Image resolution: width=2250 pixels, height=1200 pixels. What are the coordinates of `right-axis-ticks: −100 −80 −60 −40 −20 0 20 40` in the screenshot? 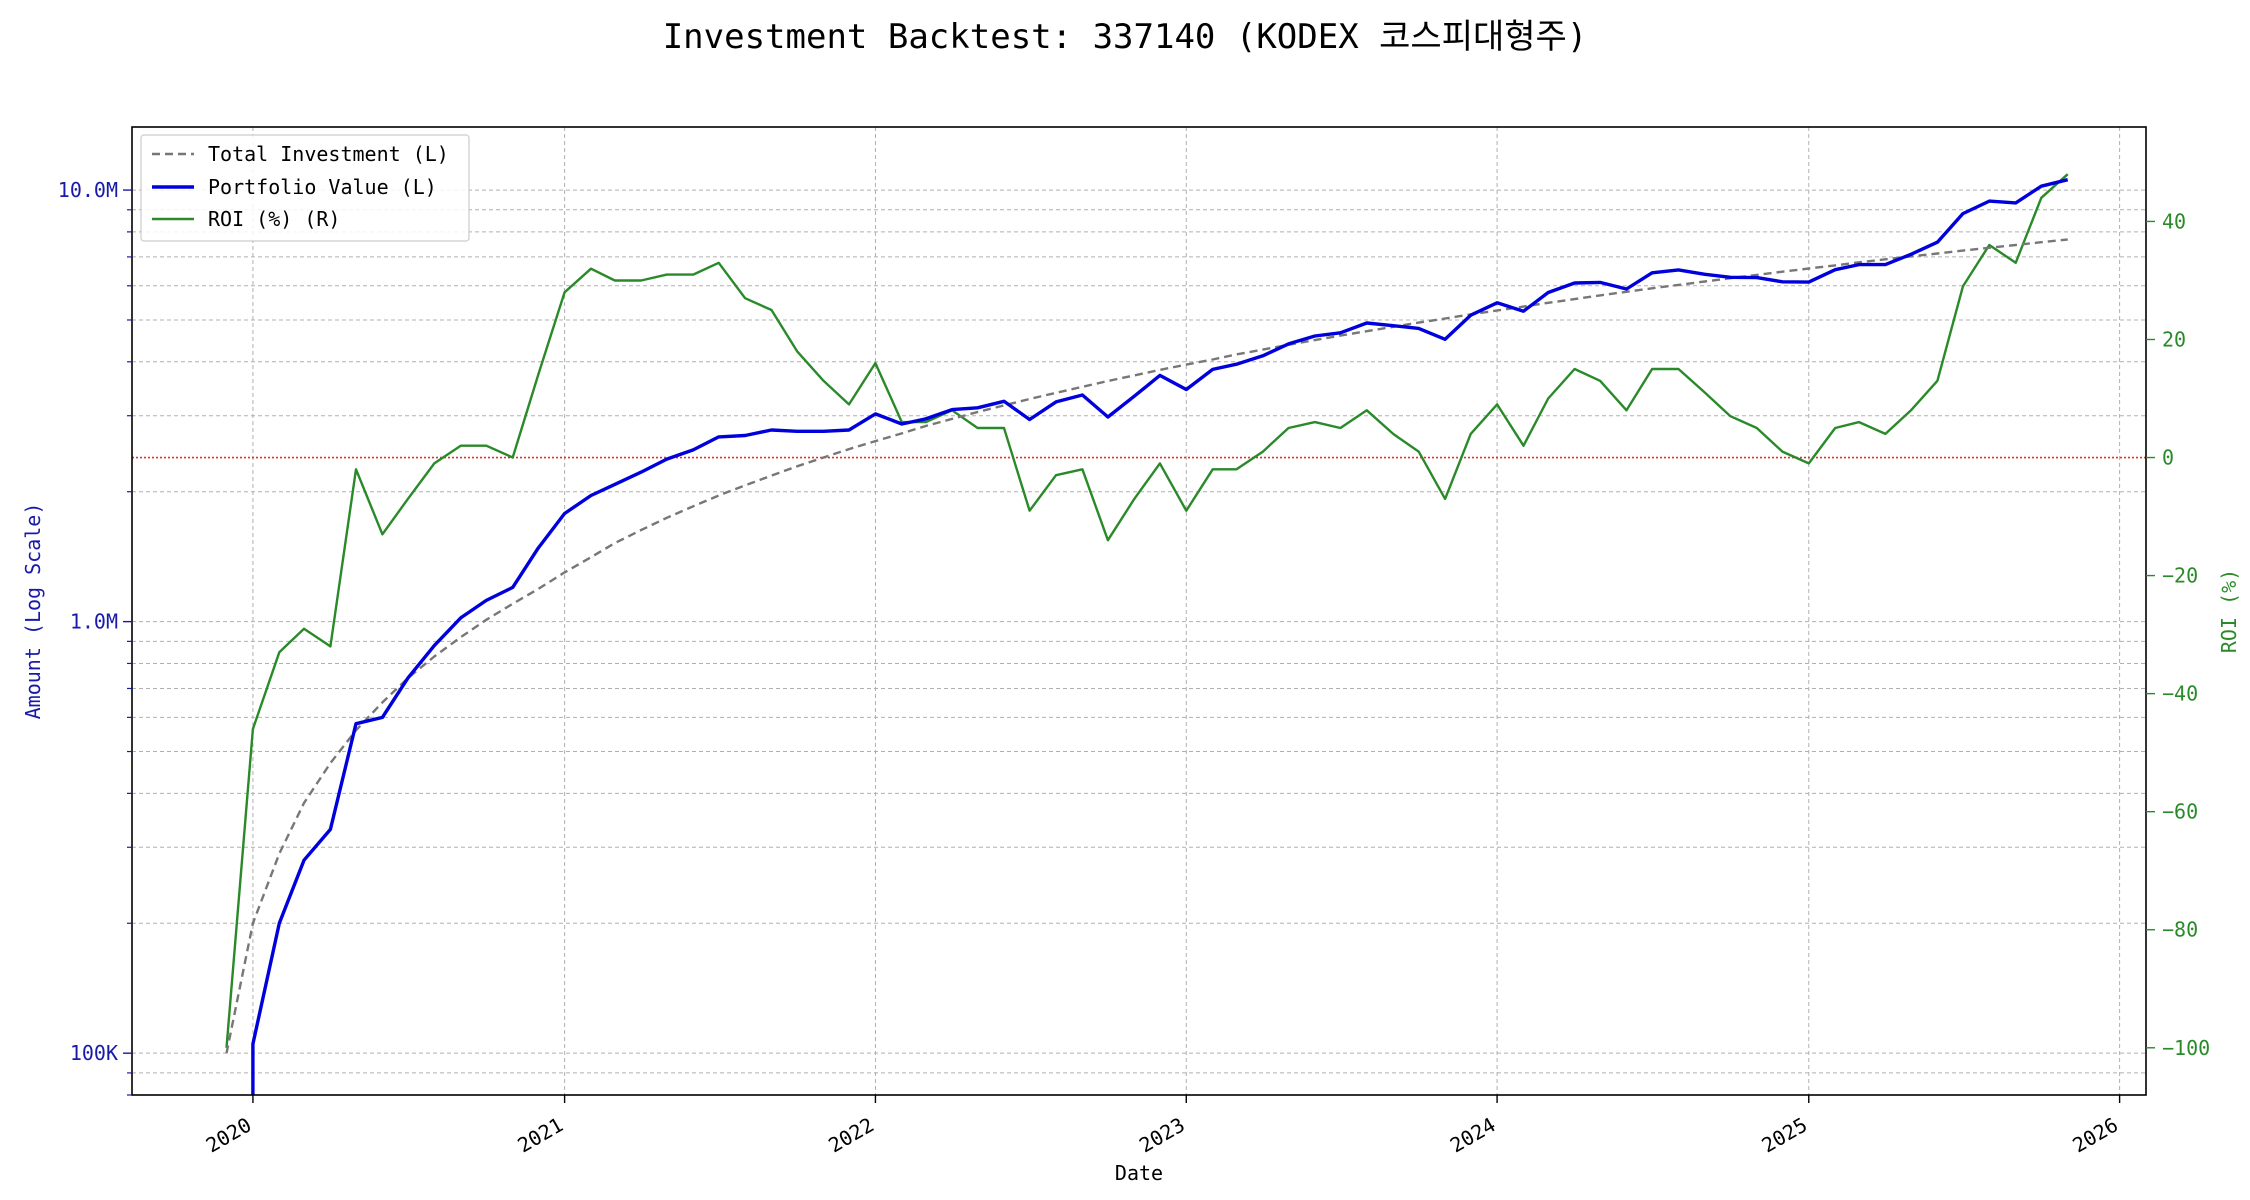 It's located at (2178, 634).